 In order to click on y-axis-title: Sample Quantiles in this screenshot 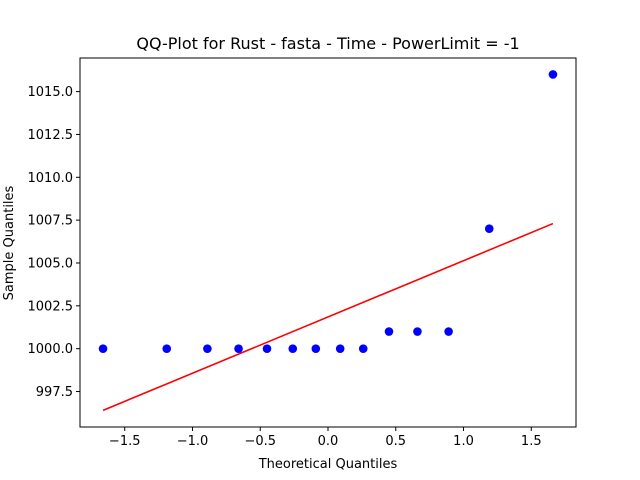, I will do `click(9, 242)`.